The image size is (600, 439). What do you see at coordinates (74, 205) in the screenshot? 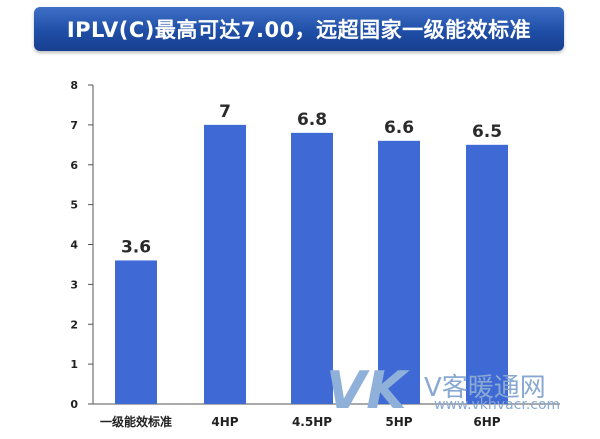
I see `y-tick-label: 5` at bounding box center [74, 205].